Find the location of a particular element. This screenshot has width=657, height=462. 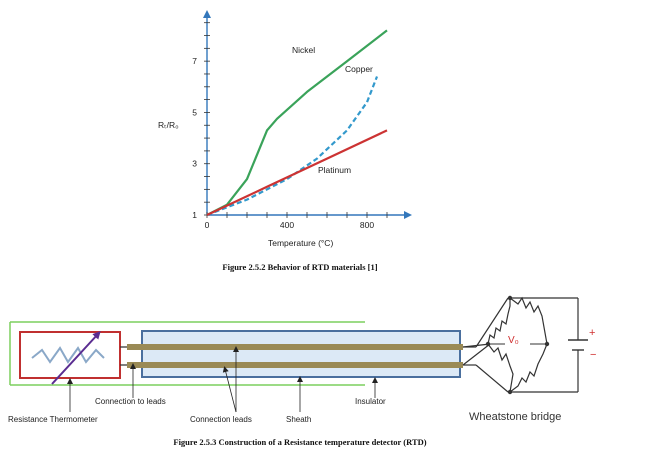

wheatstone-bridge: V₀ + − is located at coordinates (540, 345).